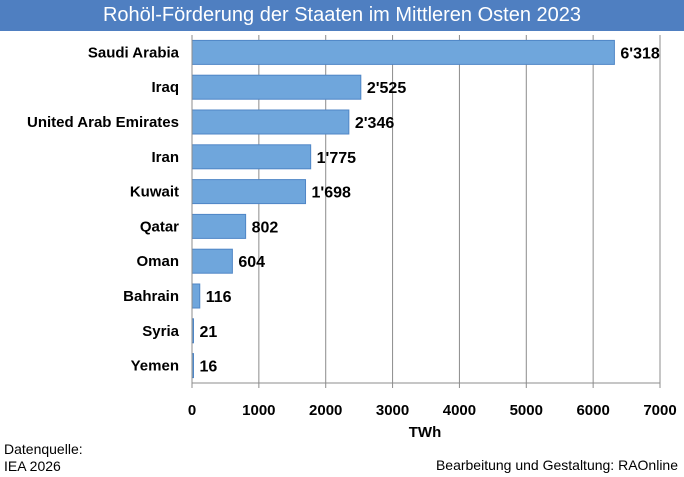 This screenshot has height=477, width=684. What do you see at coordinates (556, 465) in the screenshot?
I see `credit-note: Bearbeitung und Gestaltung: RAOnline` at bounding box center [556, 465].